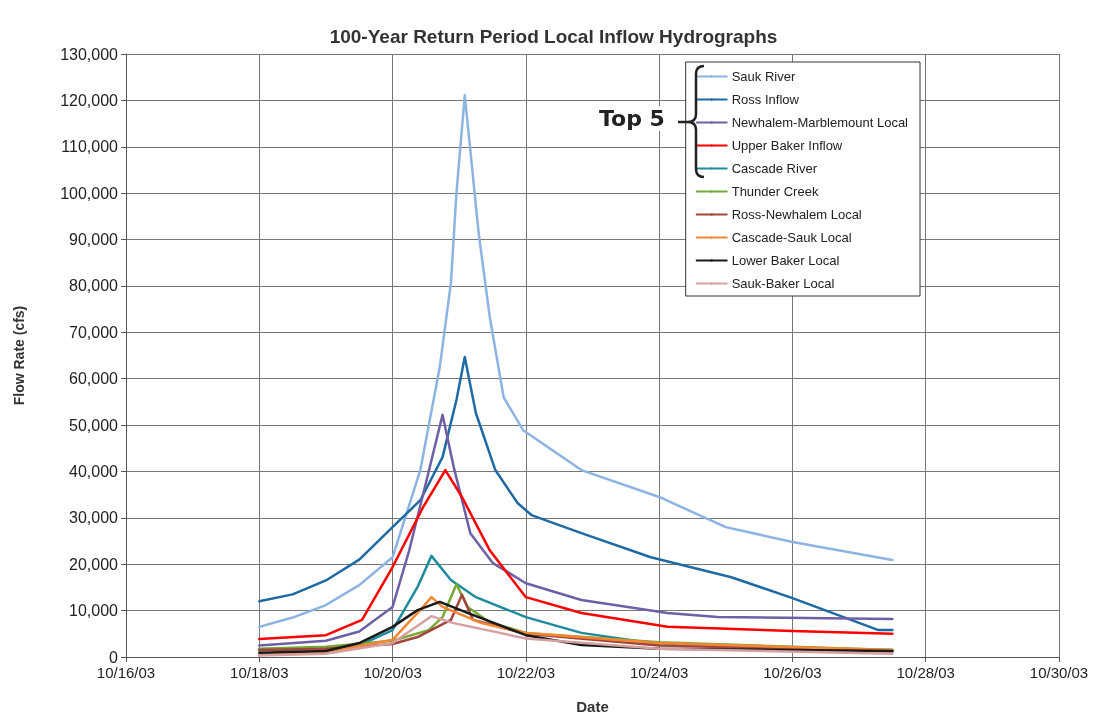 This screenshot has height=727, width=1107. What do you see at coordinates (94, 471) in the screenshot?
I see `y-tick-label: 40,000` at bounding box center [94, 471].